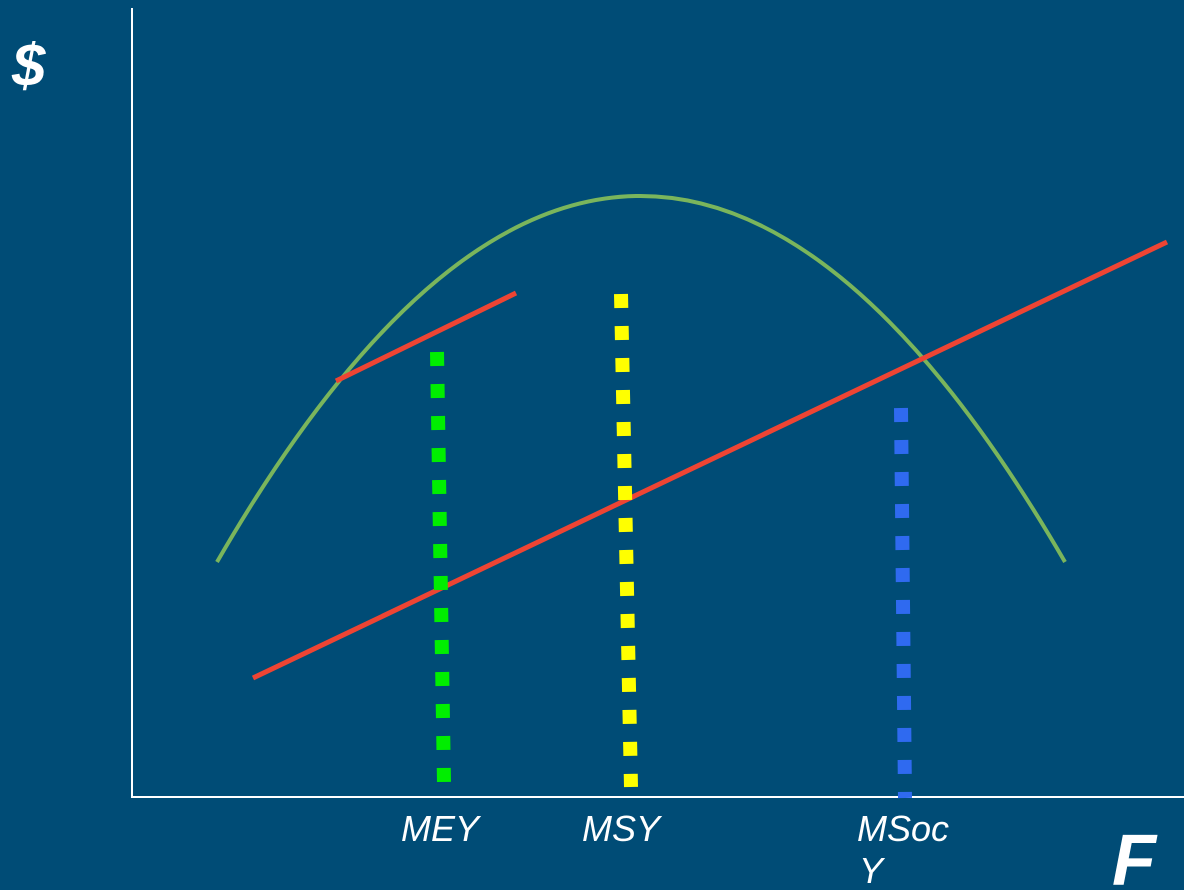  Describe the element at coordinates (903, 828) in the screenshot. I see `msocy-label-line1: MSoc` at that location.